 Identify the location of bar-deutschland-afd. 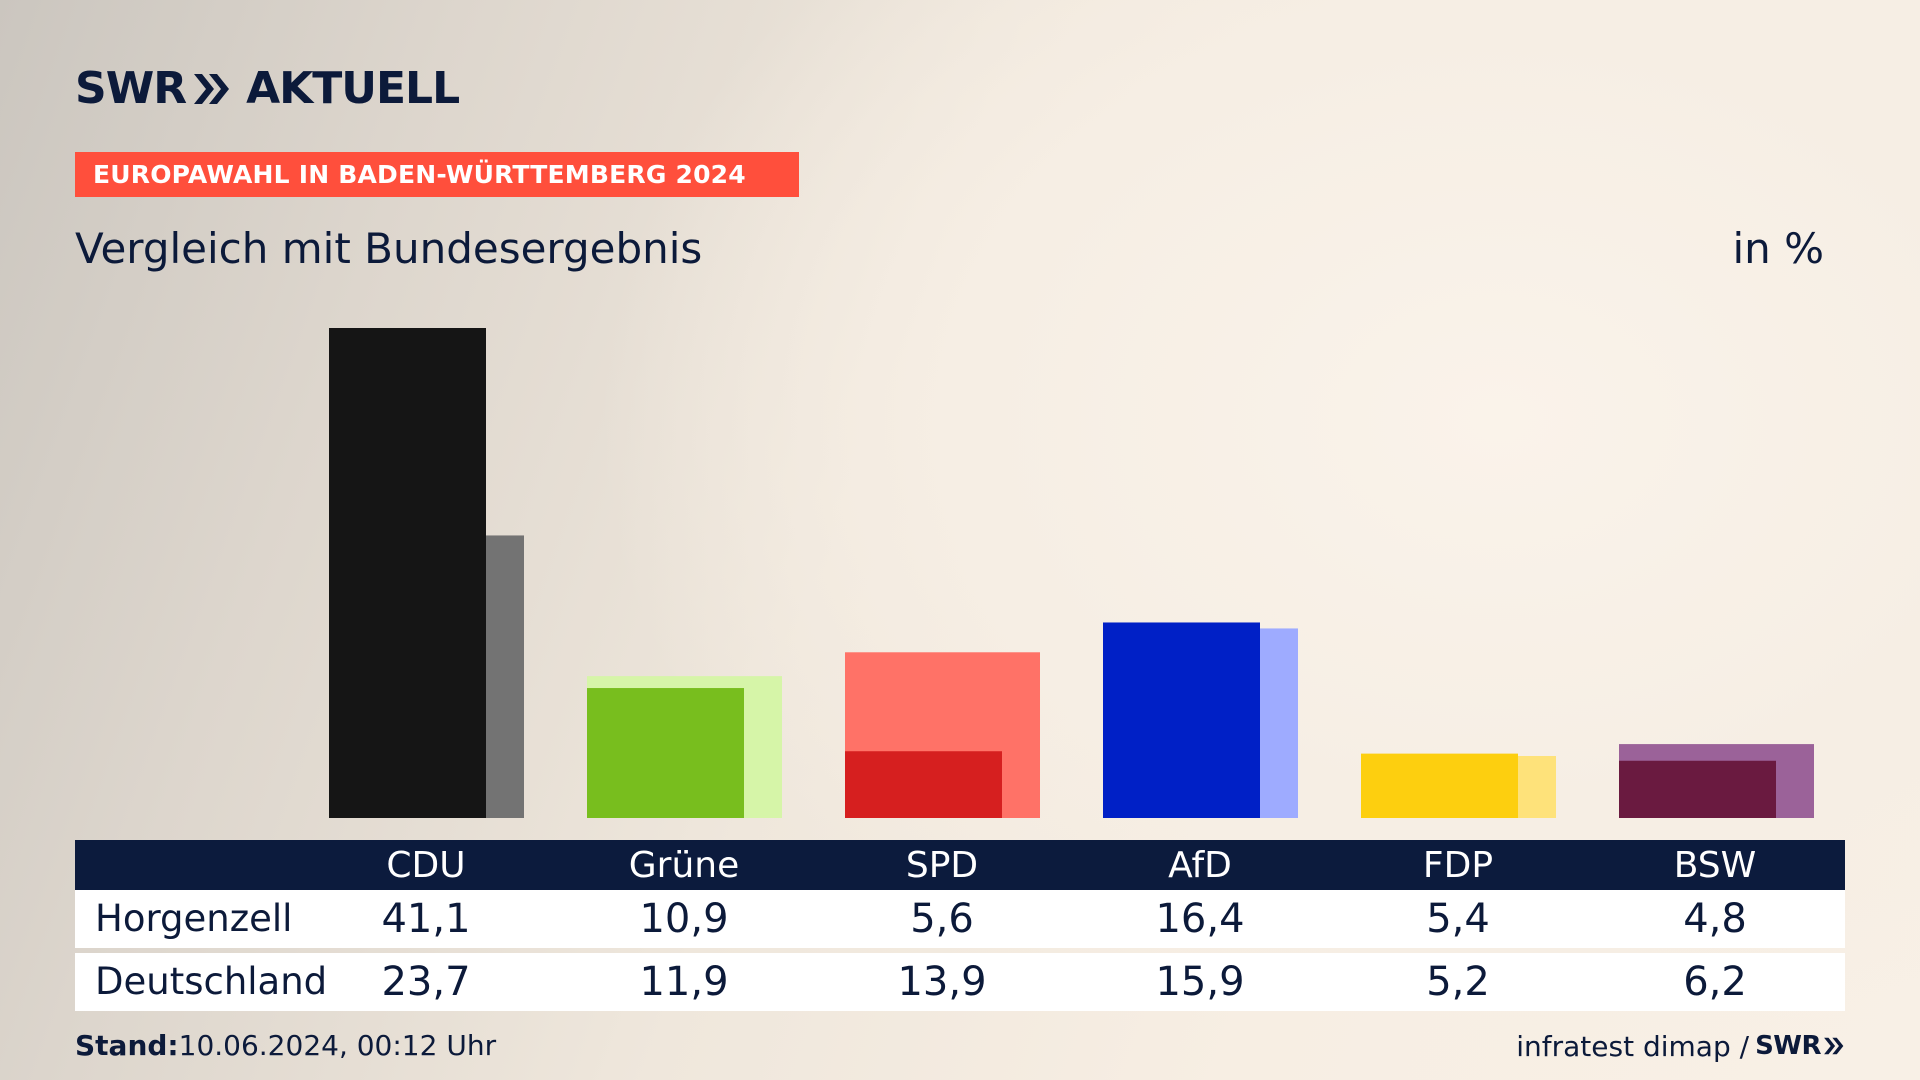
(1200, 723).